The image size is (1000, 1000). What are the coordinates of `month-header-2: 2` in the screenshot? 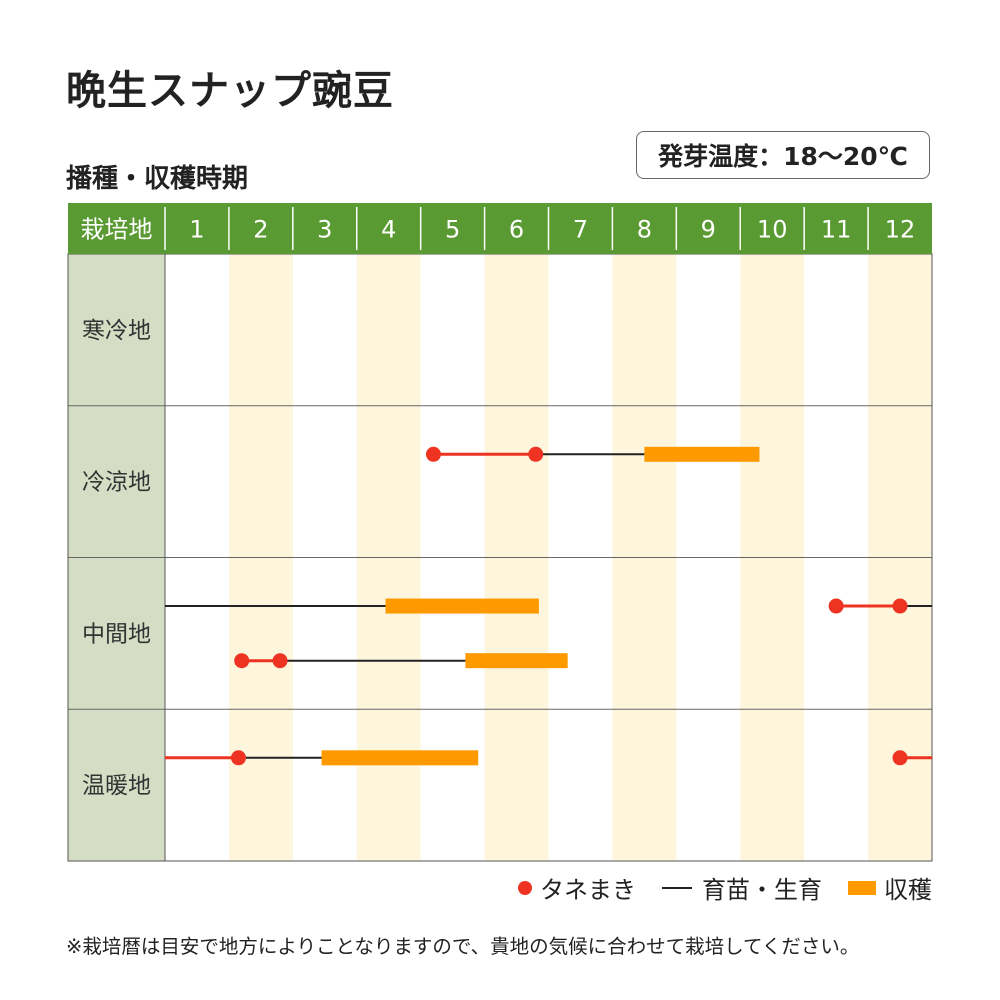 It's located at (260, 230).